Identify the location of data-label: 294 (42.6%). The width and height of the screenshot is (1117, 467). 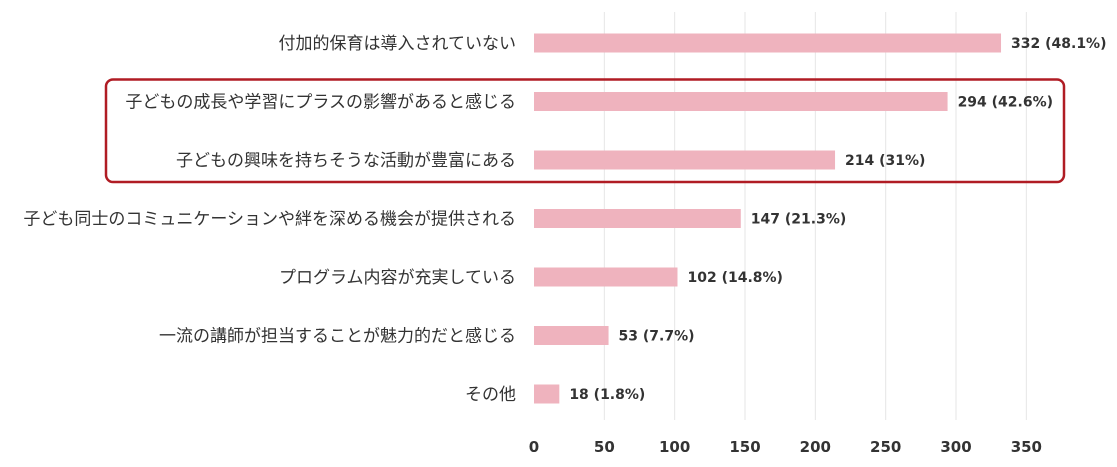
(1005, 103).